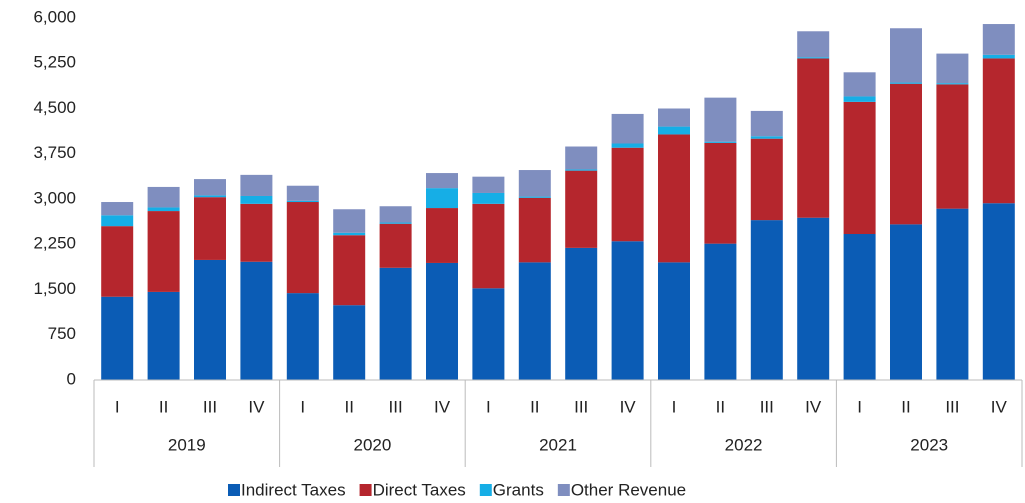 This screenshot has height=503, width=1025. What do you see at coordinates (628, 489) in the screenshot?
I see `legend-label: Other Revenue` at bounding box center [628, 489].